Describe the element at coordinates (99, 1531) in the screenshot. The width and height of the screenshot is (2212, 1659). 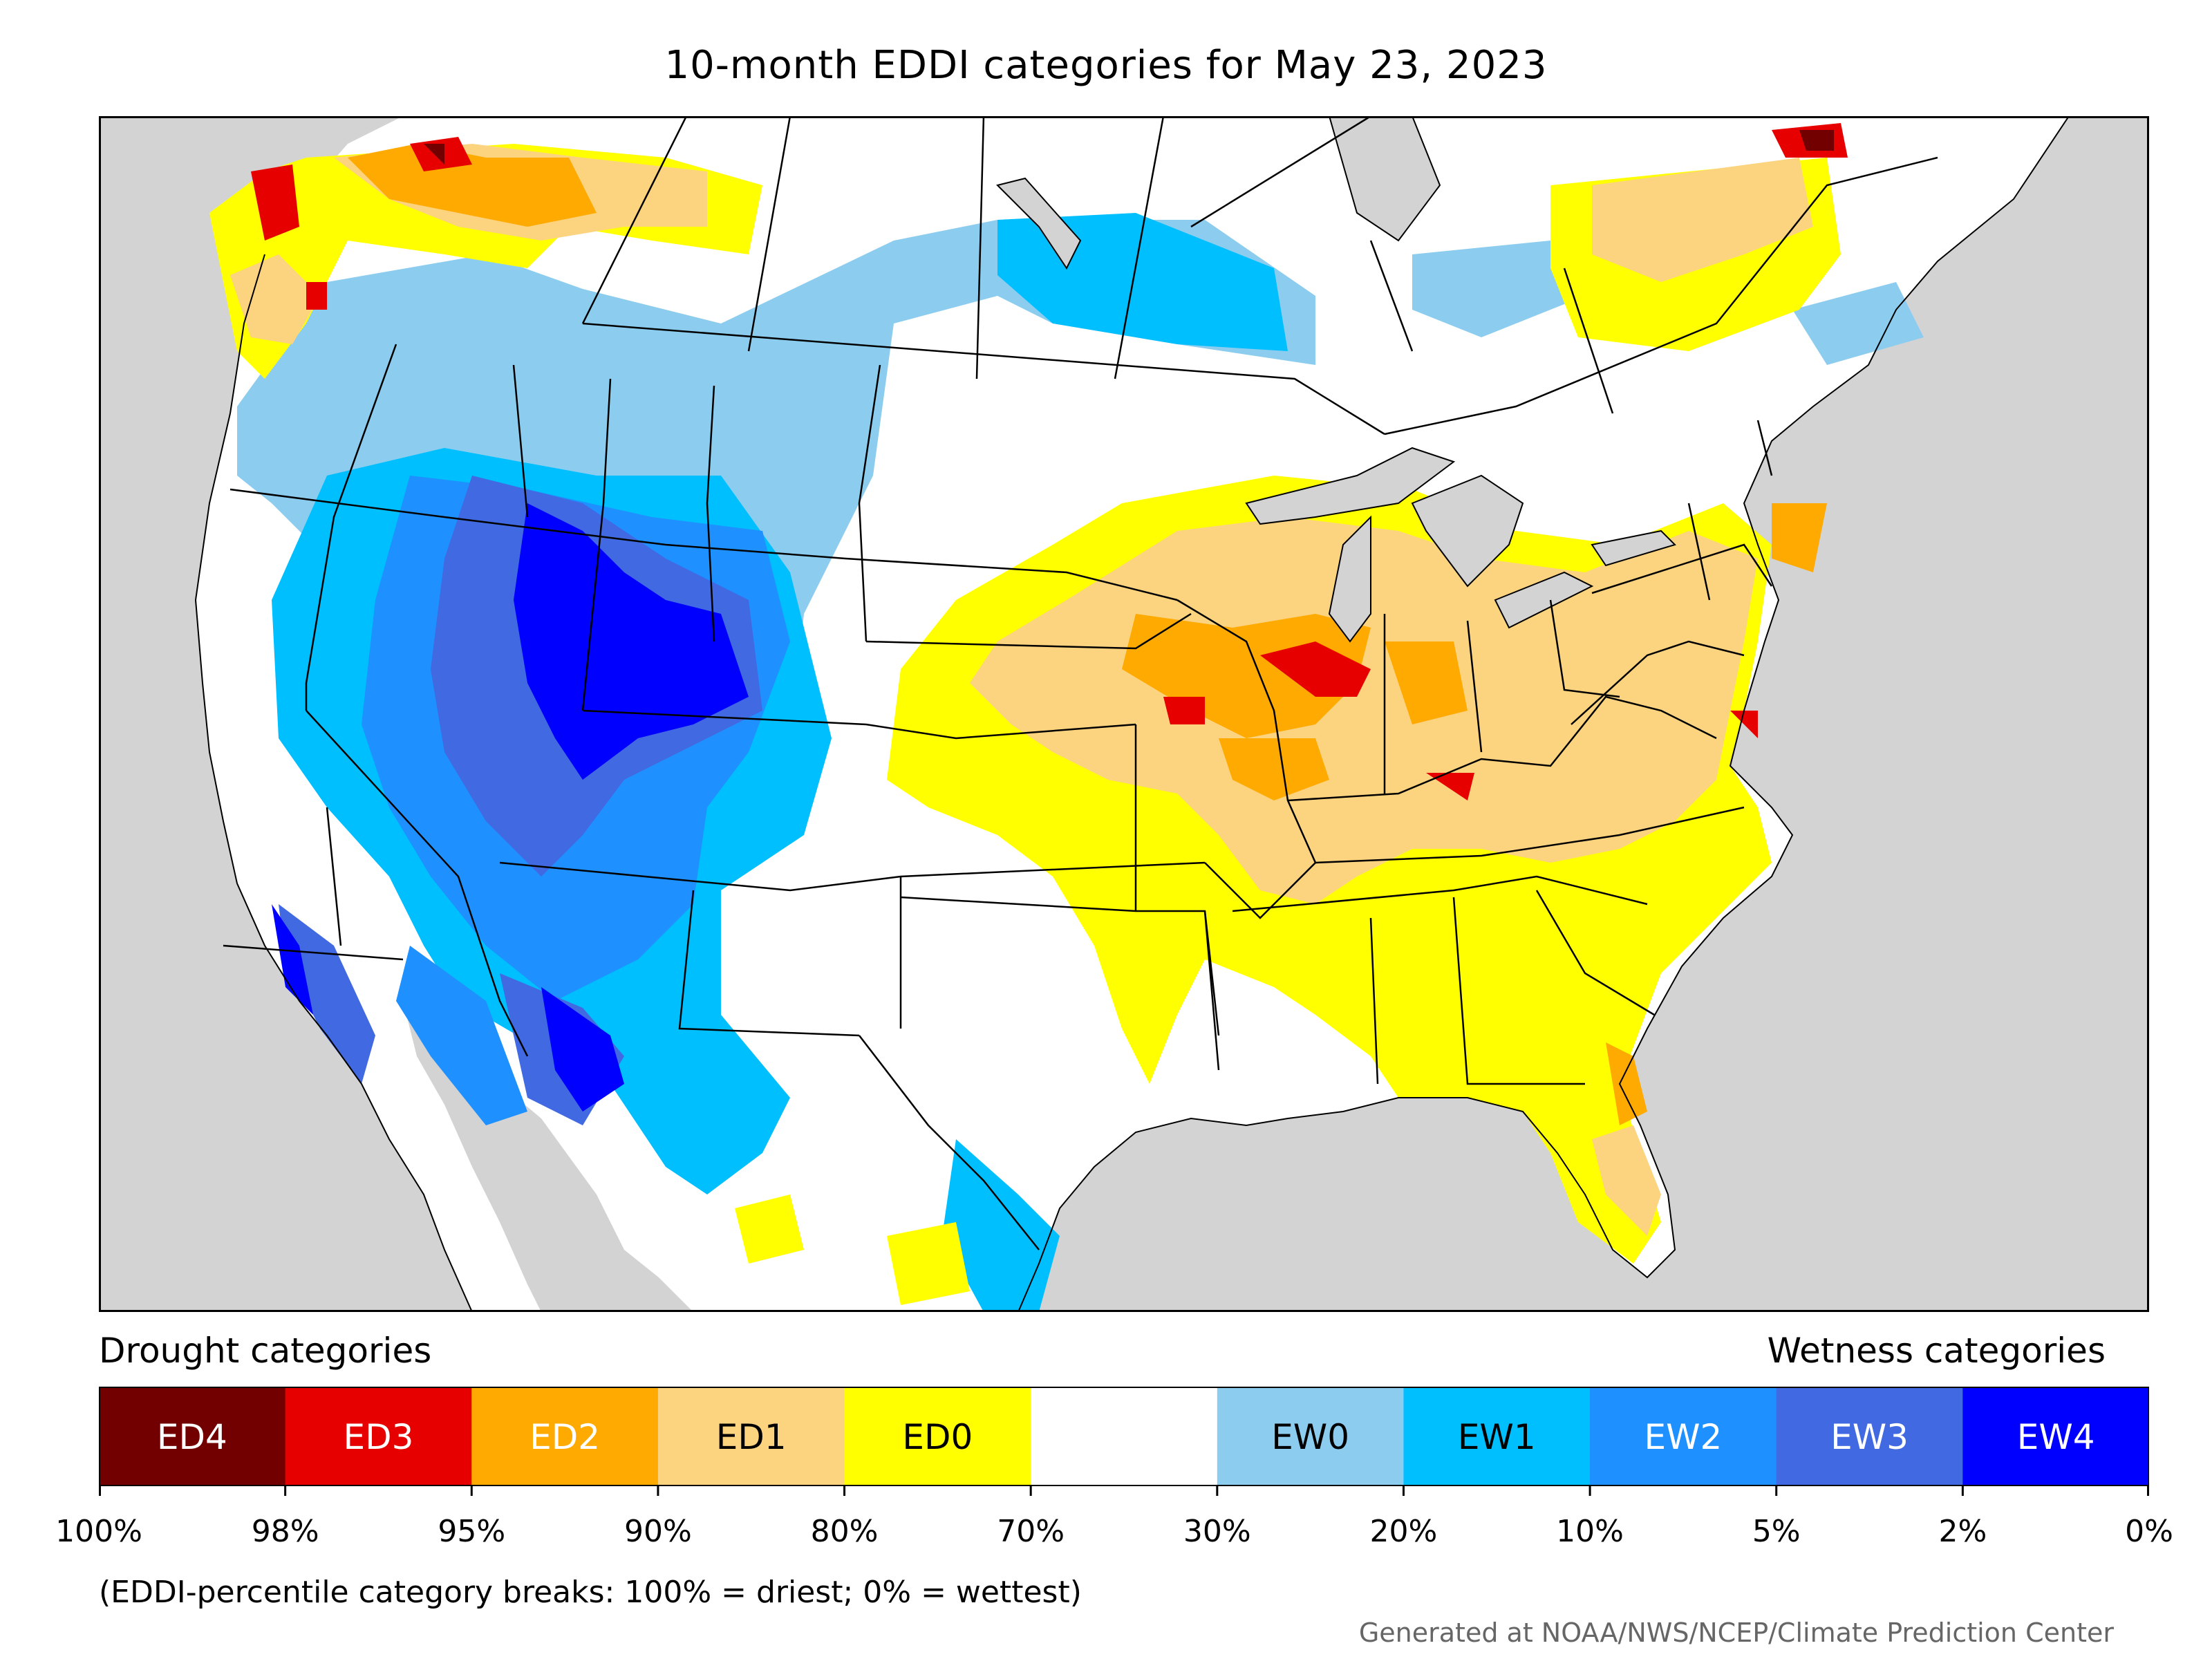
I see `tick-label: 100%` at that location.